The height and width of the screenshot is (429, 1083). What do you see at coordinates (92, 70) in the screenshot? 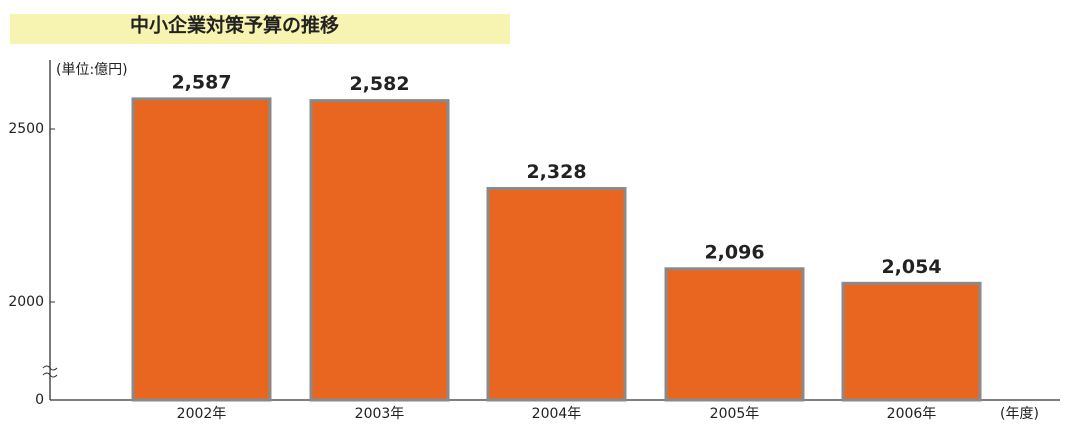
I see `y-axis-label: (単位:億円)` at bounding box center [92, 70].